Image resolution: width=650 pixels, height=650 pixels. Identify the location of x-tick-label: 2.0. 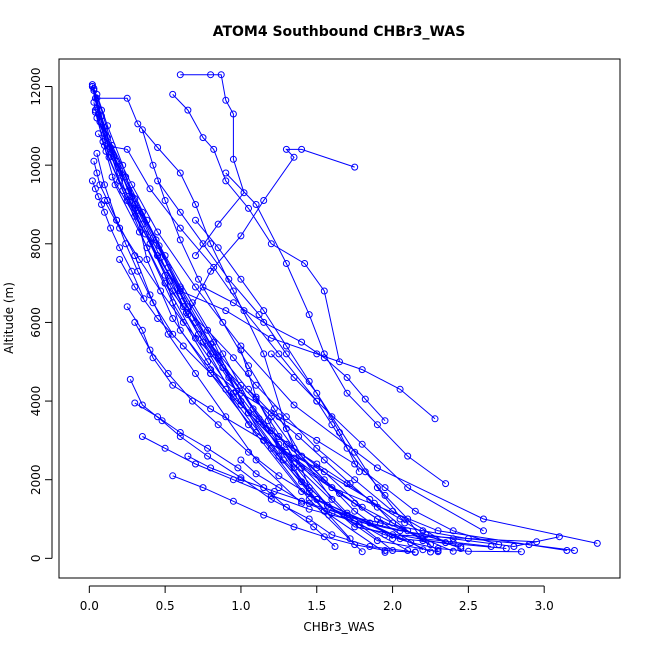
(392, 606).